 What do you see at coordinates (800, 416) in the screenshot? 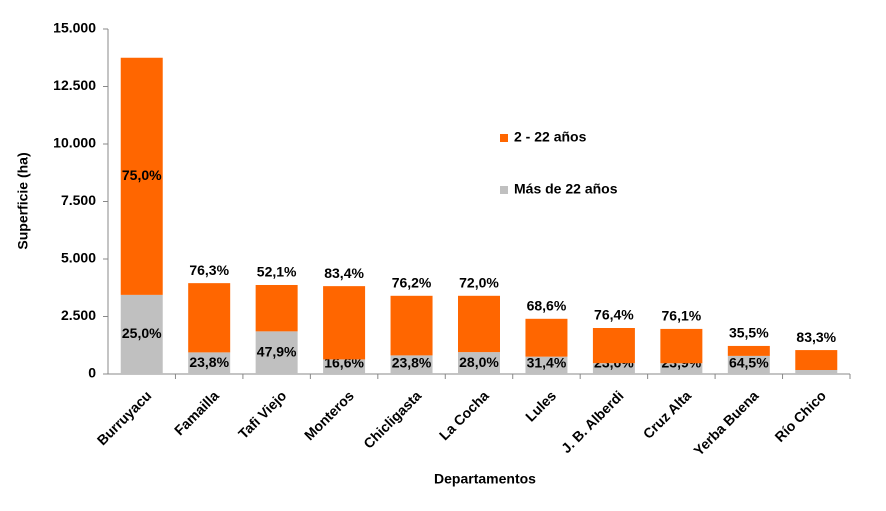
I see `x-tick-label: Río Chico` at bounding box center [800, 416].